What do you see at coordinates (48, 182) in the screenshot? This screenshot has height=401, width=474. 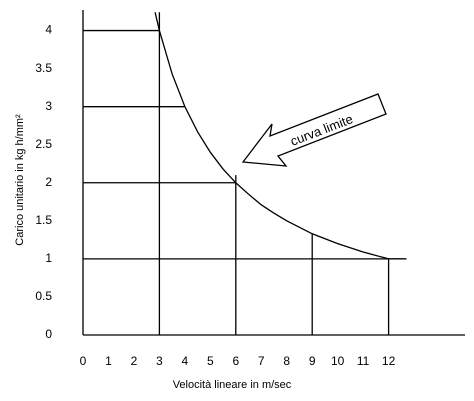 I see `y-tick-label: 2` at bounding box center [48, 182].